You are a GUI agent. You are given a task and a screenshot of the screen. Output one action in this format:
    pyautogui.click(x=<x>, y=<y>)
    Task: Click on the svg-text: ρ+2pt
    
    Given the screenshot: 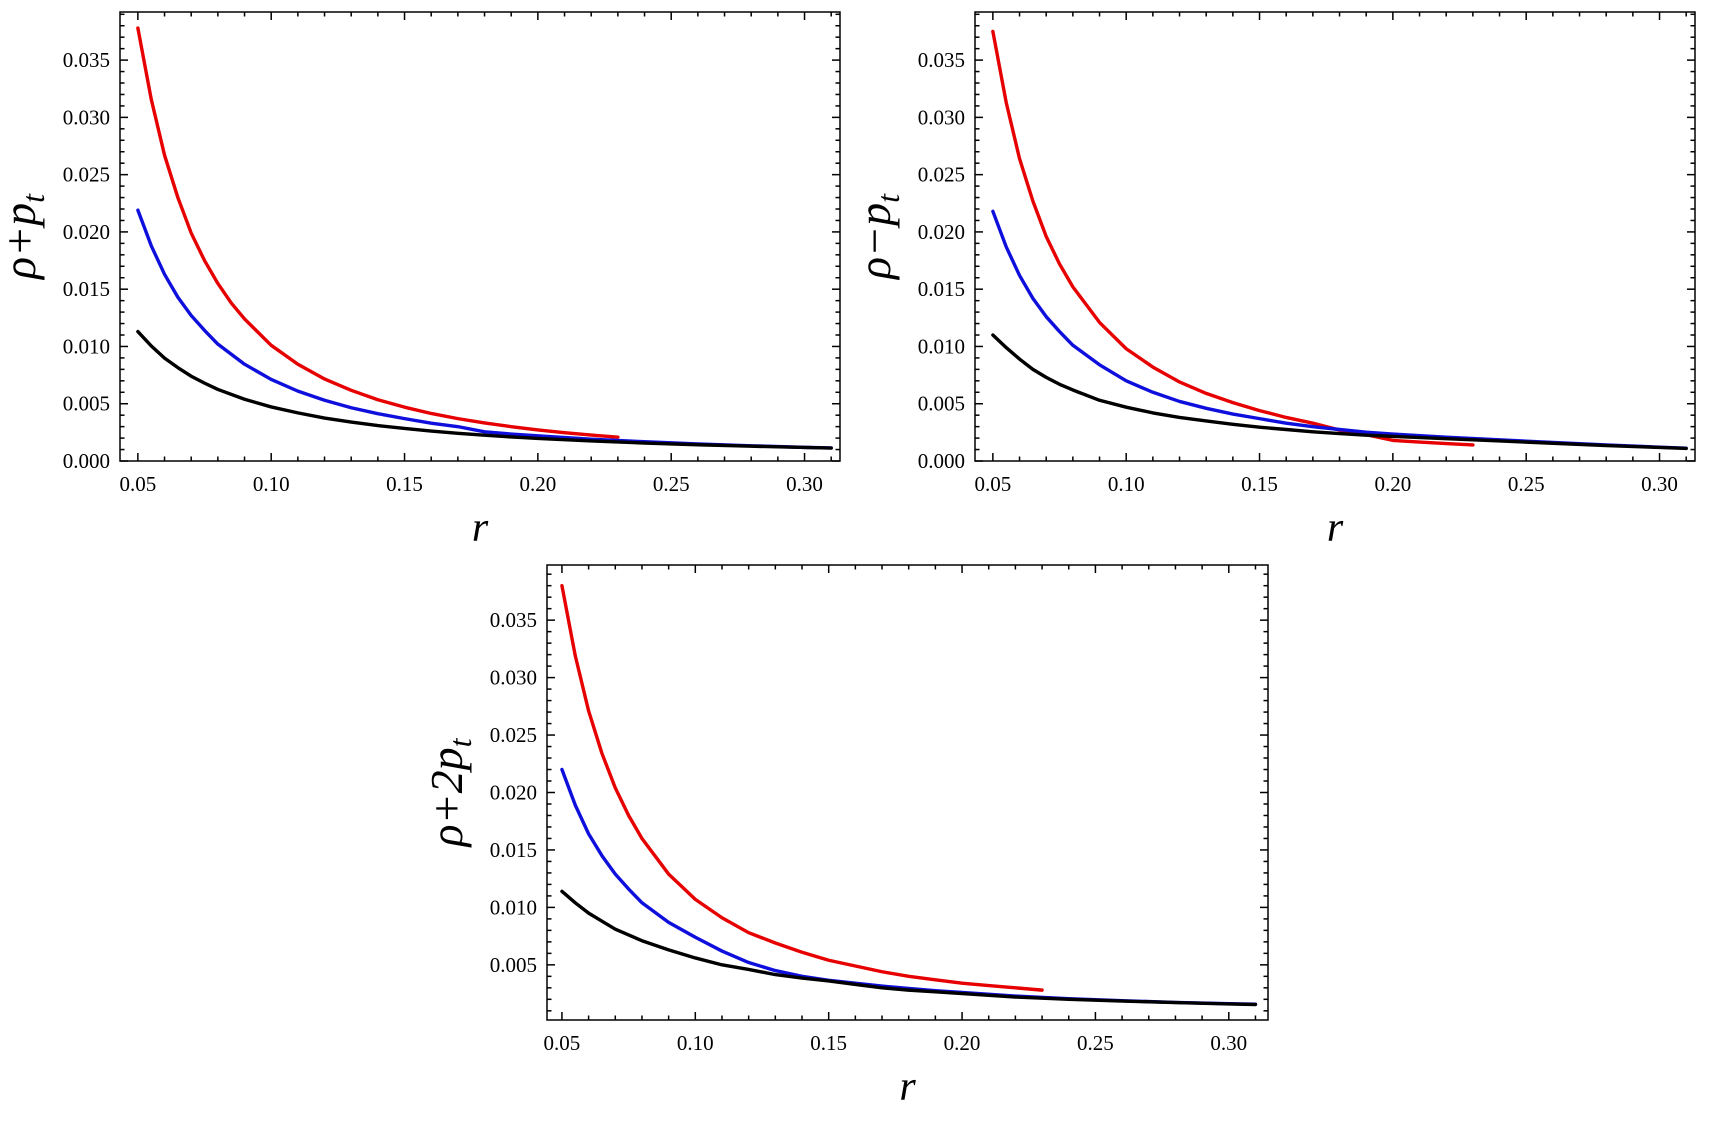 What is the action you would take?
    pyautogui.click(x=452, y=792)
    